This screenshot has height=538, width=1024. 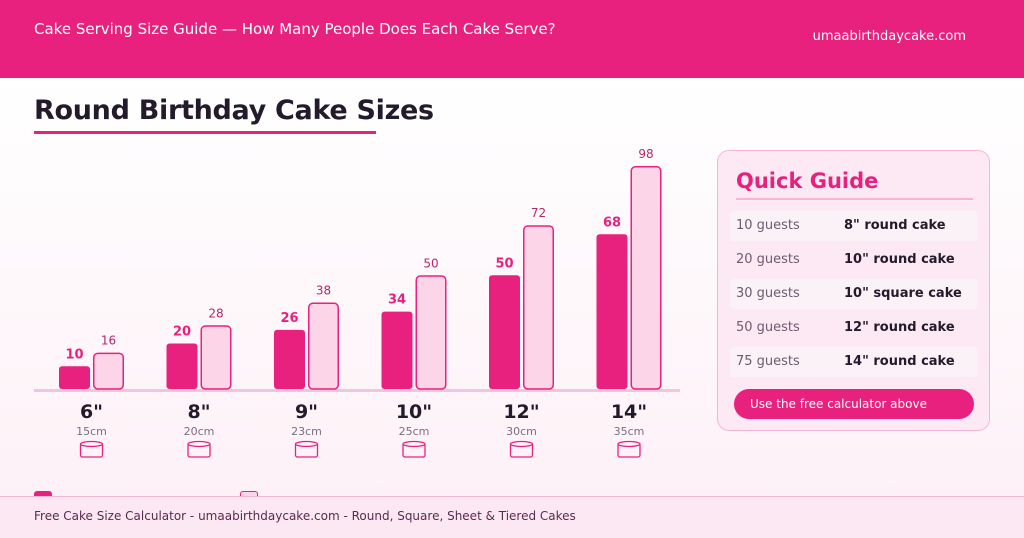 I want to click on guide-row: 10 guests 8" round cake, so click(x=854, y=226).